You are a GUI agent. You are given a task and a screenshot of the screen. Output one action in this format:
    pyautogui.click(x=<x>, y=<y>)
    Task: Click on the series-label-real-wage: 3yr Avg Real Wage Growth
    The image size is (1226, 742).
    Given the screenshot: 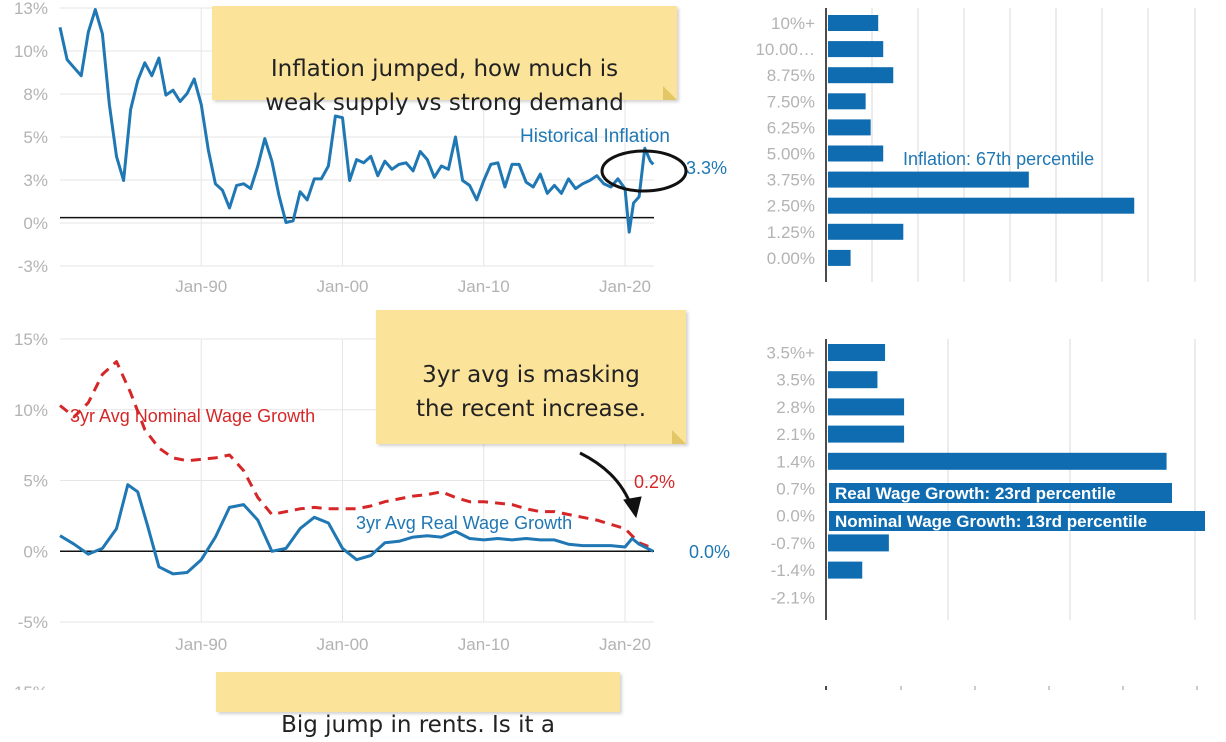 What is the action you would take?
    pyautogui.click(x=464, y=523)
    